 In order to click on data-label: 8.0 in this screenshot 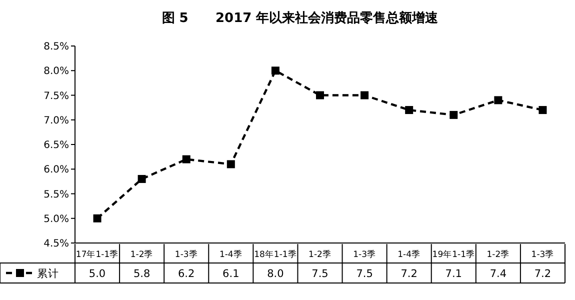, I will do `click(275, 274)`.